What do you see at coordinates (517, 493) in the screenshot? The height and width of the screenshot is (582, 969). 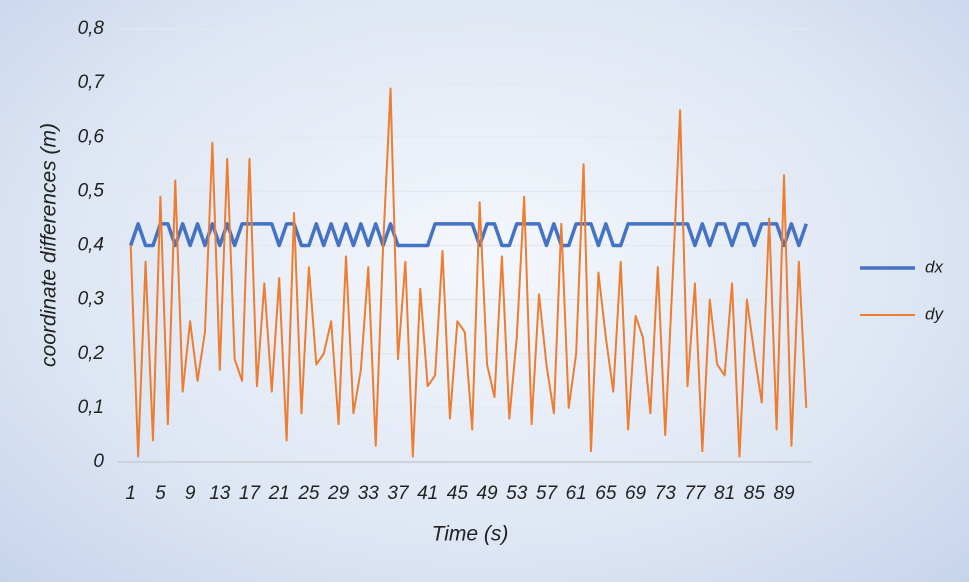 I see `x-tick-label: 53` at bounding box center [517, 493].